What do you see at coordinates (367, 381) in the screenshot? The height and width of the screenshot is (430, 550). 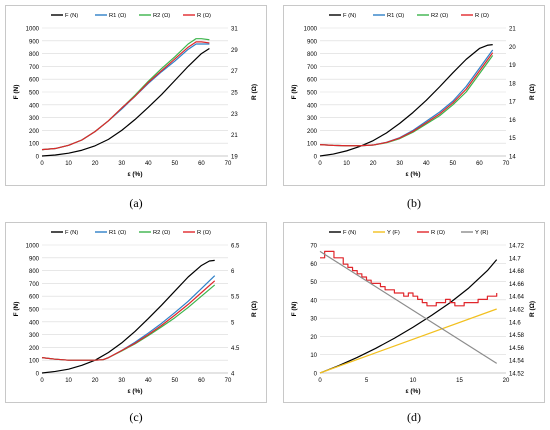 I see `x-tick-label: 5` at bounding box center [367, 381].